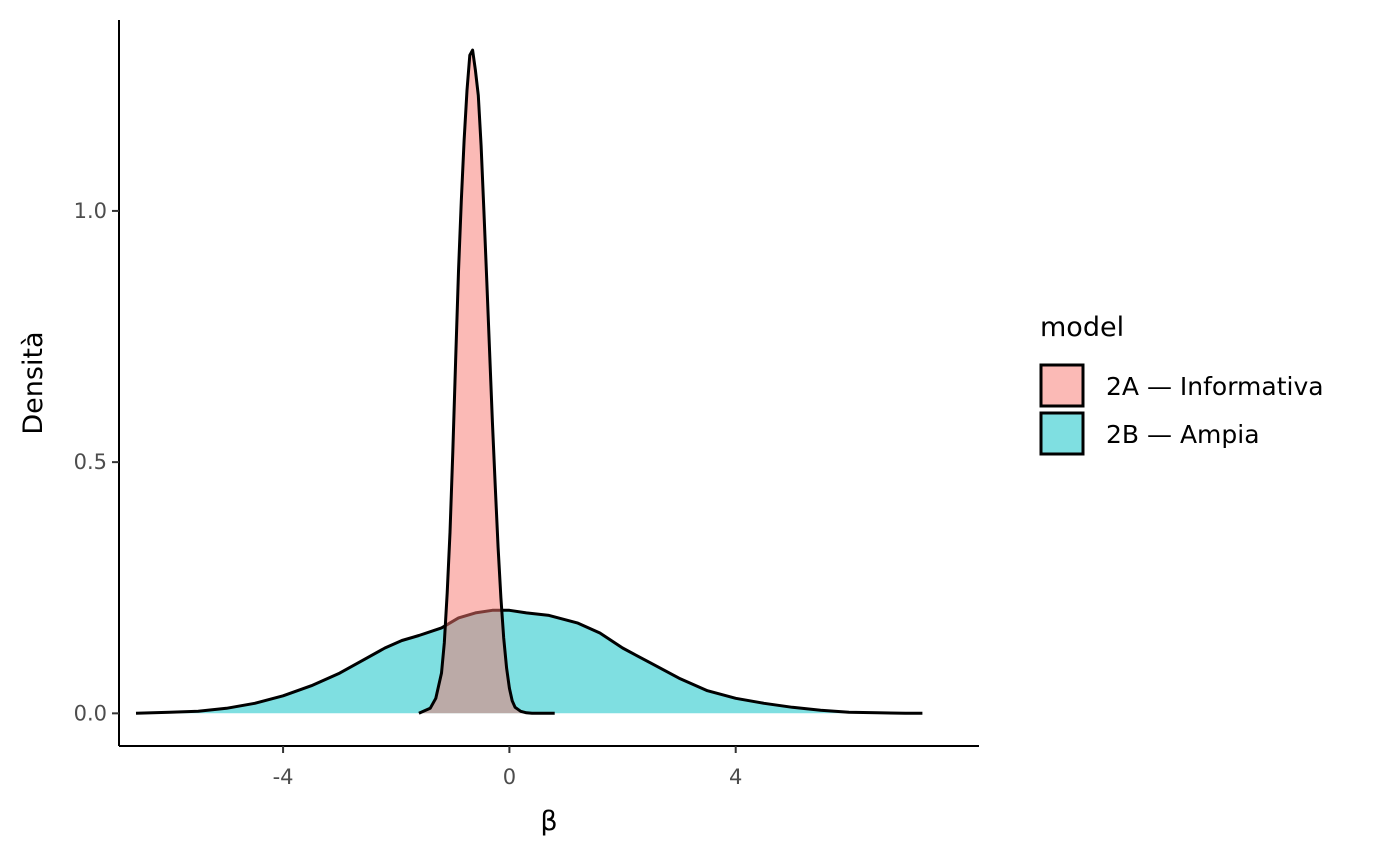 This screenshot has height=865, width=1400. I want to click on legend-items: 2A — Informativa 2B — Ampia, so click(1181, 409).